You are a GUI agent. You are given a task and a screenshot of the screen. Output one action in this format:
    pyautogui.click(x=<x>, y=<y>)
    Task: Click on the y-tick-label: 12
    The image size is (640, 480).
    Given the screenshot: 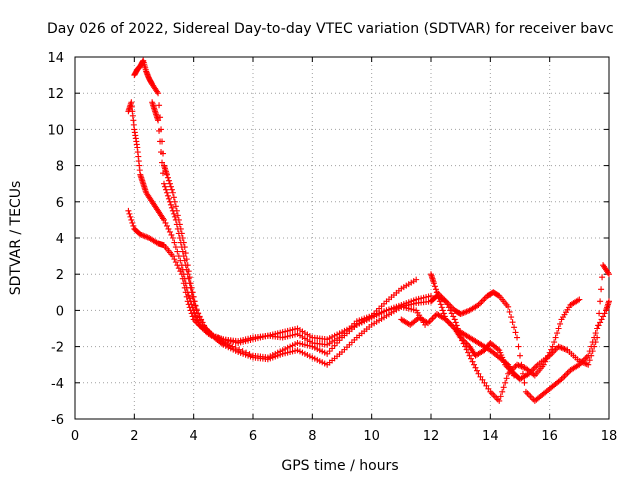 What is the action you would take?
    pyautogui.click(x=55, y=94)
    